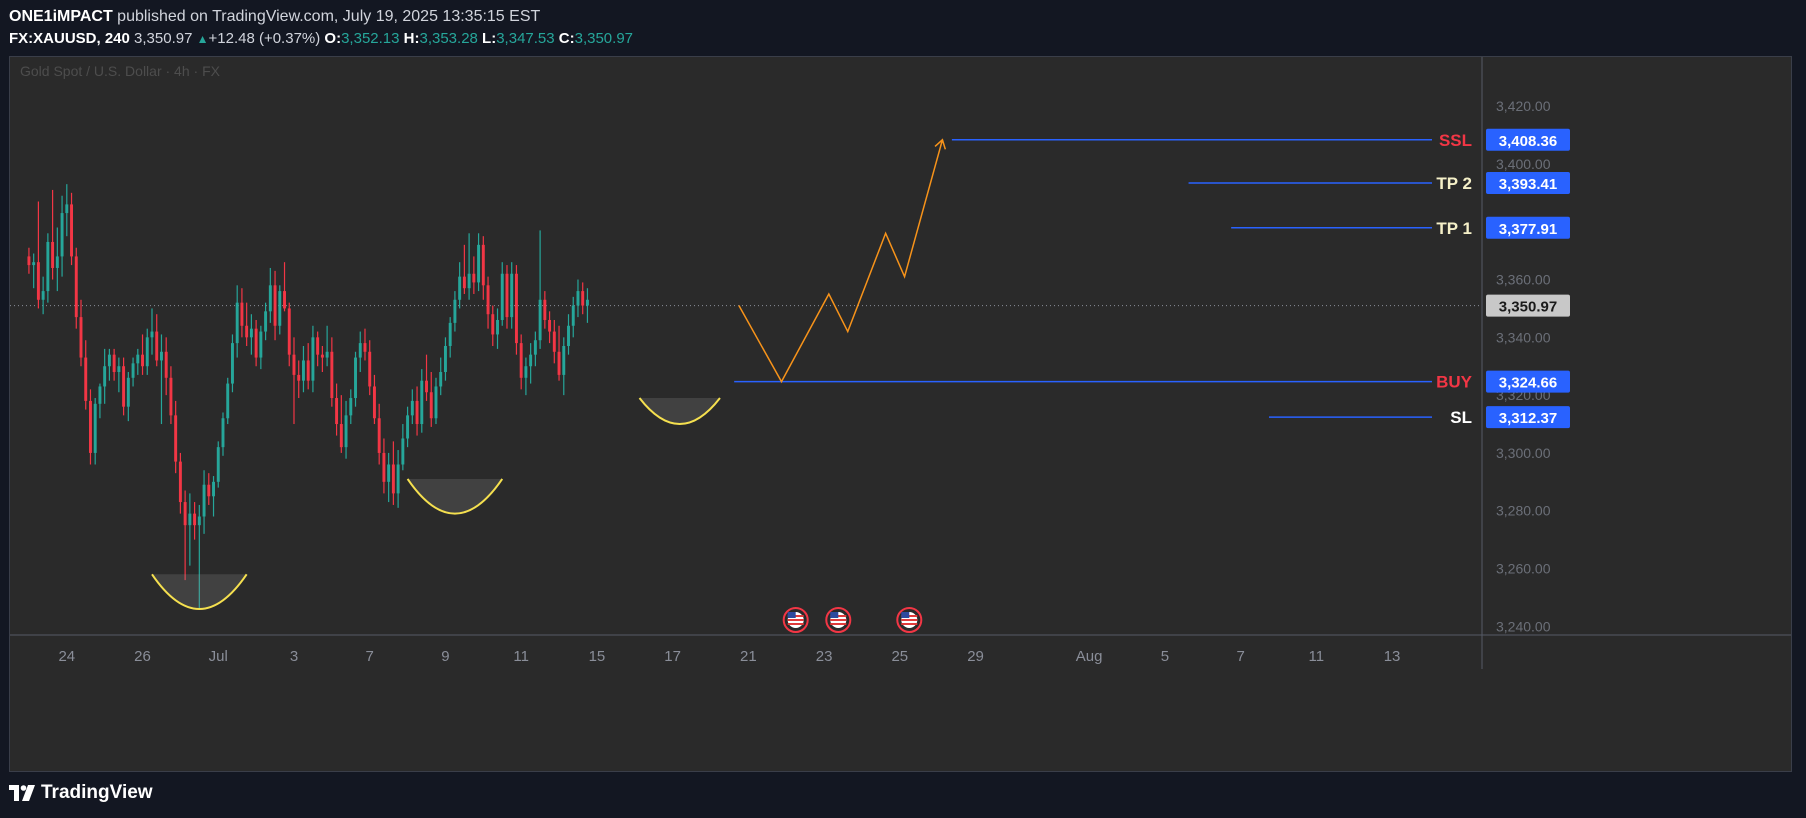 This screenshot has height=818, width=1806. What do you see at coordinates (81, 793) in the screenshot?
I see `tradingview-logo: TradingView` at bounding box center [81, 793].